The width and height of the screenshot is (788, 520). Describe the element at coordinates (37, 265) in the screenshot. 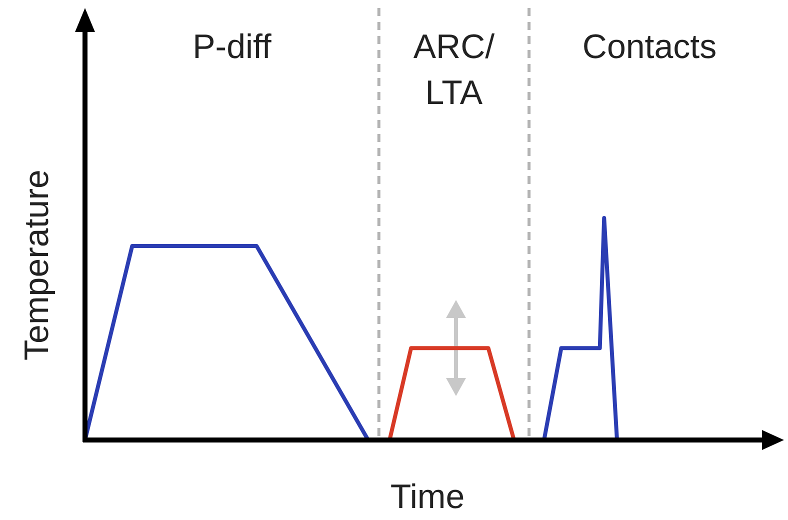

I see `y-axis-title: Temperature` at that location.